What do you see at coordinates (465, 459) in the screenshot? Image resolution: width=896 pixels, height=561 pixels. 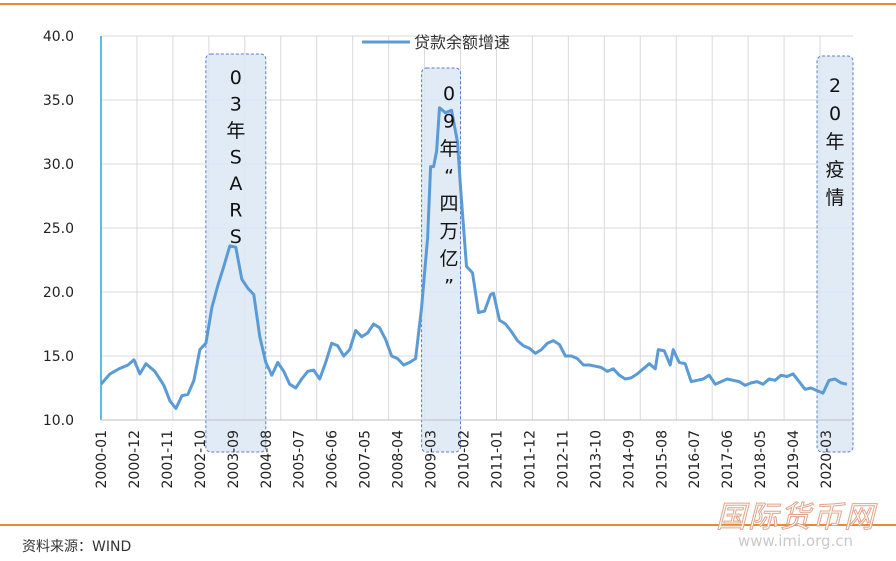 I see `x-tick-label: 2010-02` at bounding box center [465, 459].